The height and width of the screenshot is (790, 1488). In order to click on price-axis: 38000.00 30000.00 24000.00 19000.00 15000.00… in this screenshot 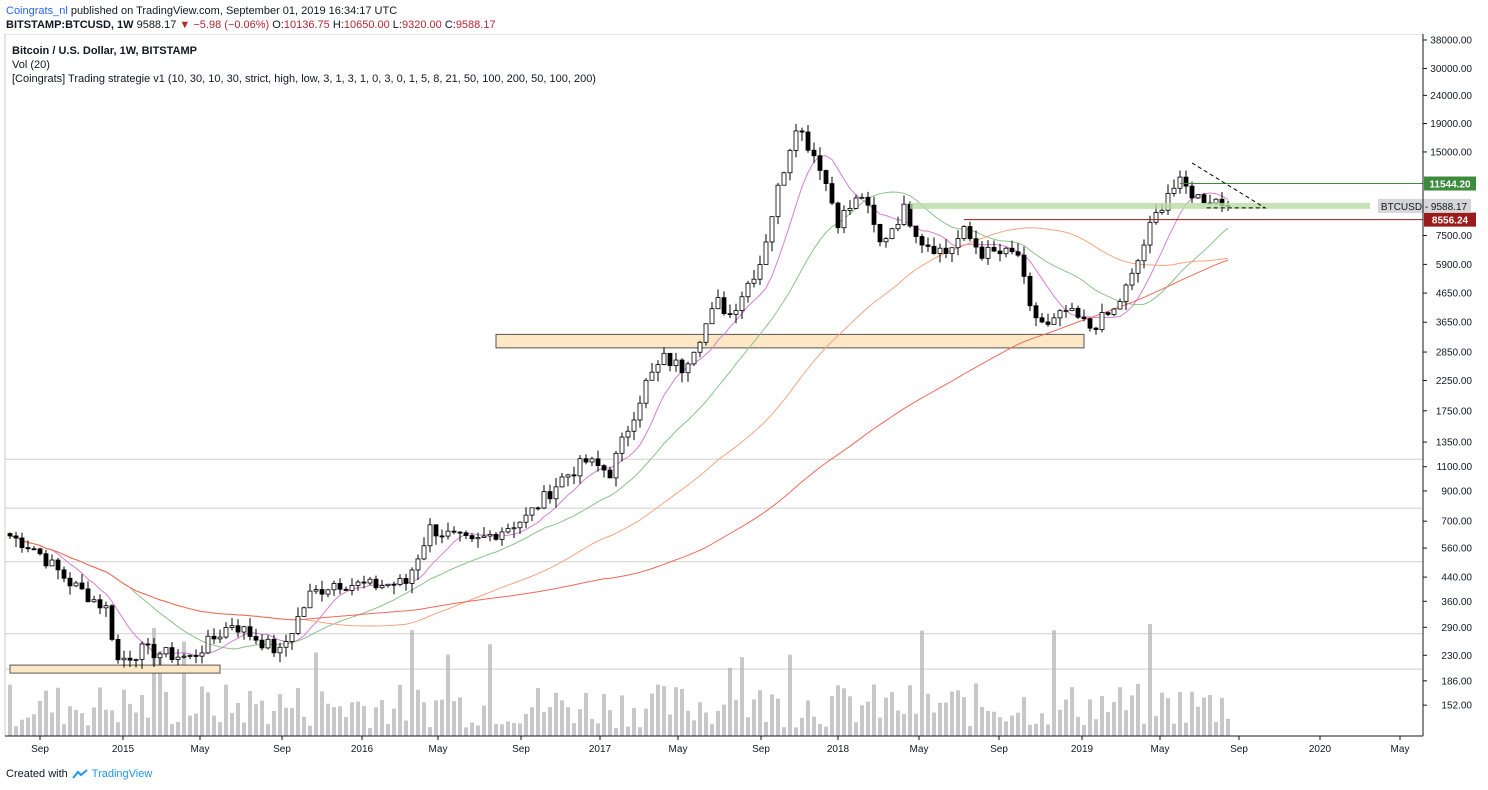, I will do `click(1447, 385)`.